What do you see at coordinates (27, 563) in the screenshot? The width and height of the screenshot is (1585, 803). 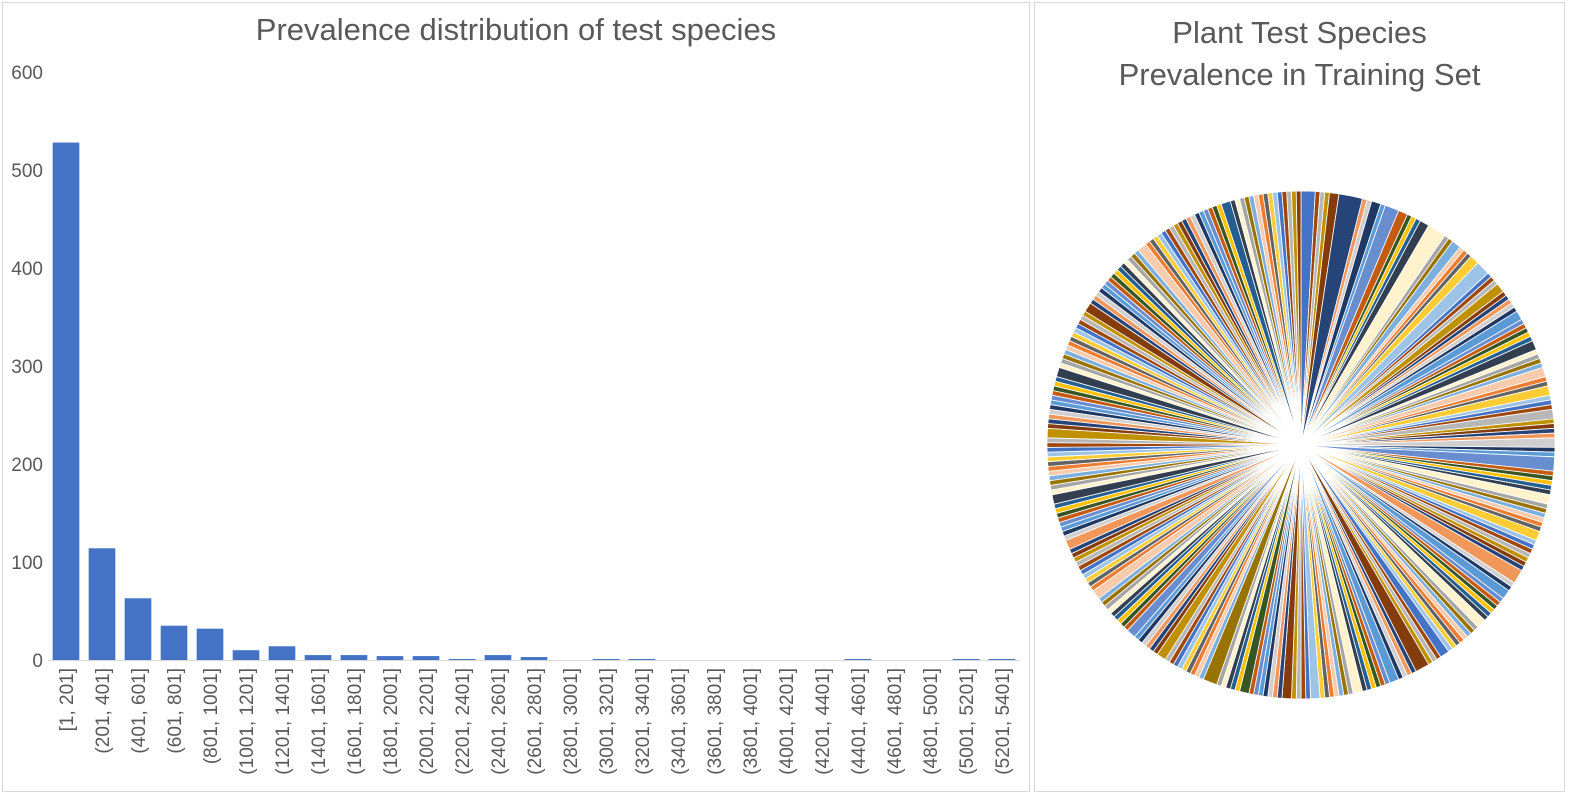 I see `y-tick-label: 100` at bounding box center [27, 563].